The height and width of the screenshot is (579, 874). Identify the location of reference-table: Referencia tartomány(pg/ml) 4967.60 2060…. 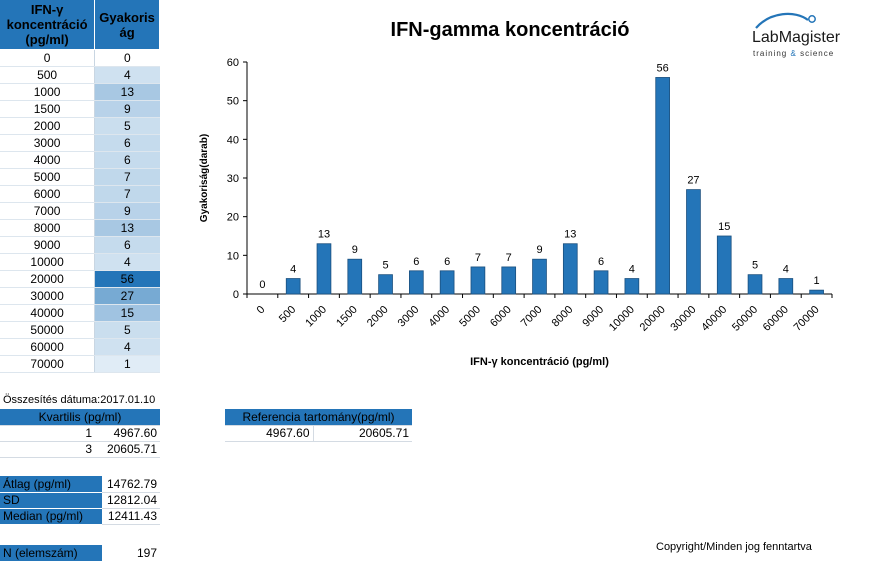
(318, 425).